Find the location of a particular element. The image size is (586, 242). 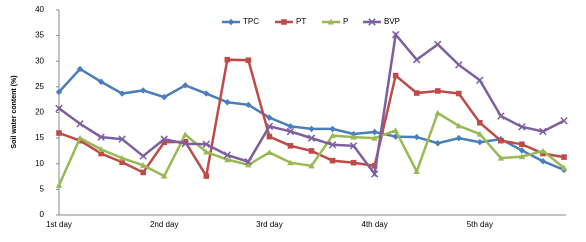

y-tick-label: 15 is located at coordinates (39, 137).